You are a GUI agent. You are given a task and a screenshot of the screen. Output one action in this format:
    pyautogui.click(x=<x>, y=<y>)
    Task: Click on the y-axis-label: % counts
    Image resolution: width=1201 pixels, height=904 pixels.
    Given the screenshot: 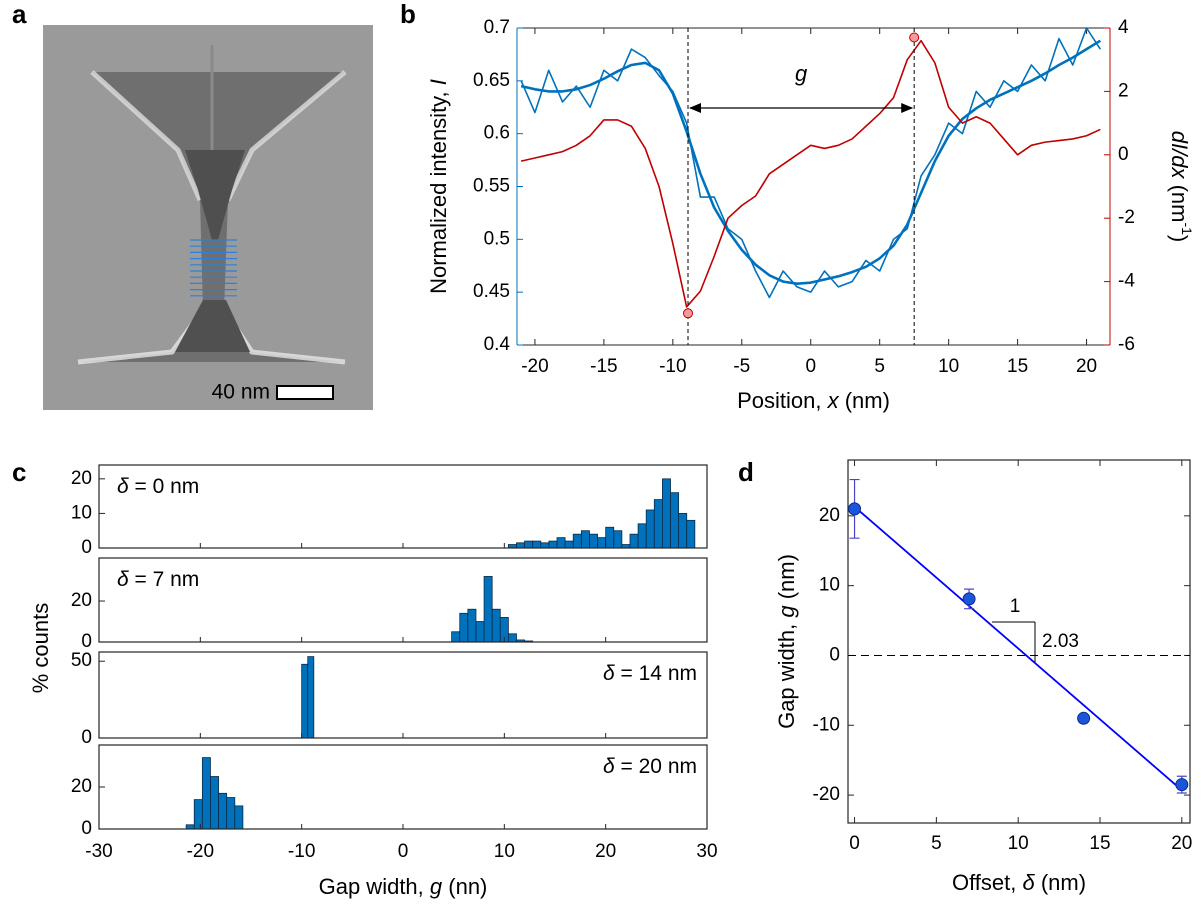 What is the action you would take?
    pyautogui.click(x=40, y=648)
    